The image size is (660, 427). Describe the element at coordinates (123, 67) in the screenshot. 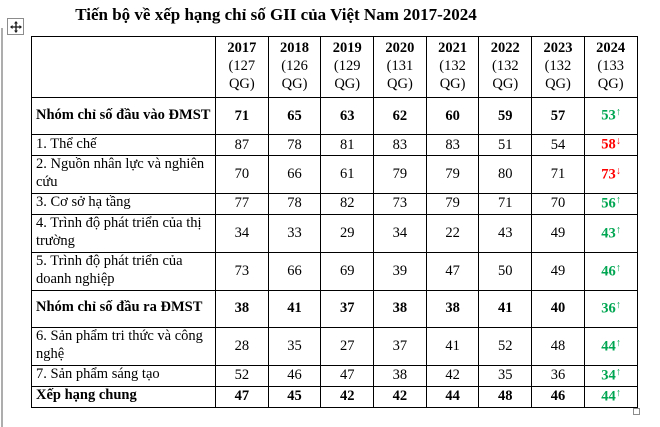

I see `corner-cell` at that location.